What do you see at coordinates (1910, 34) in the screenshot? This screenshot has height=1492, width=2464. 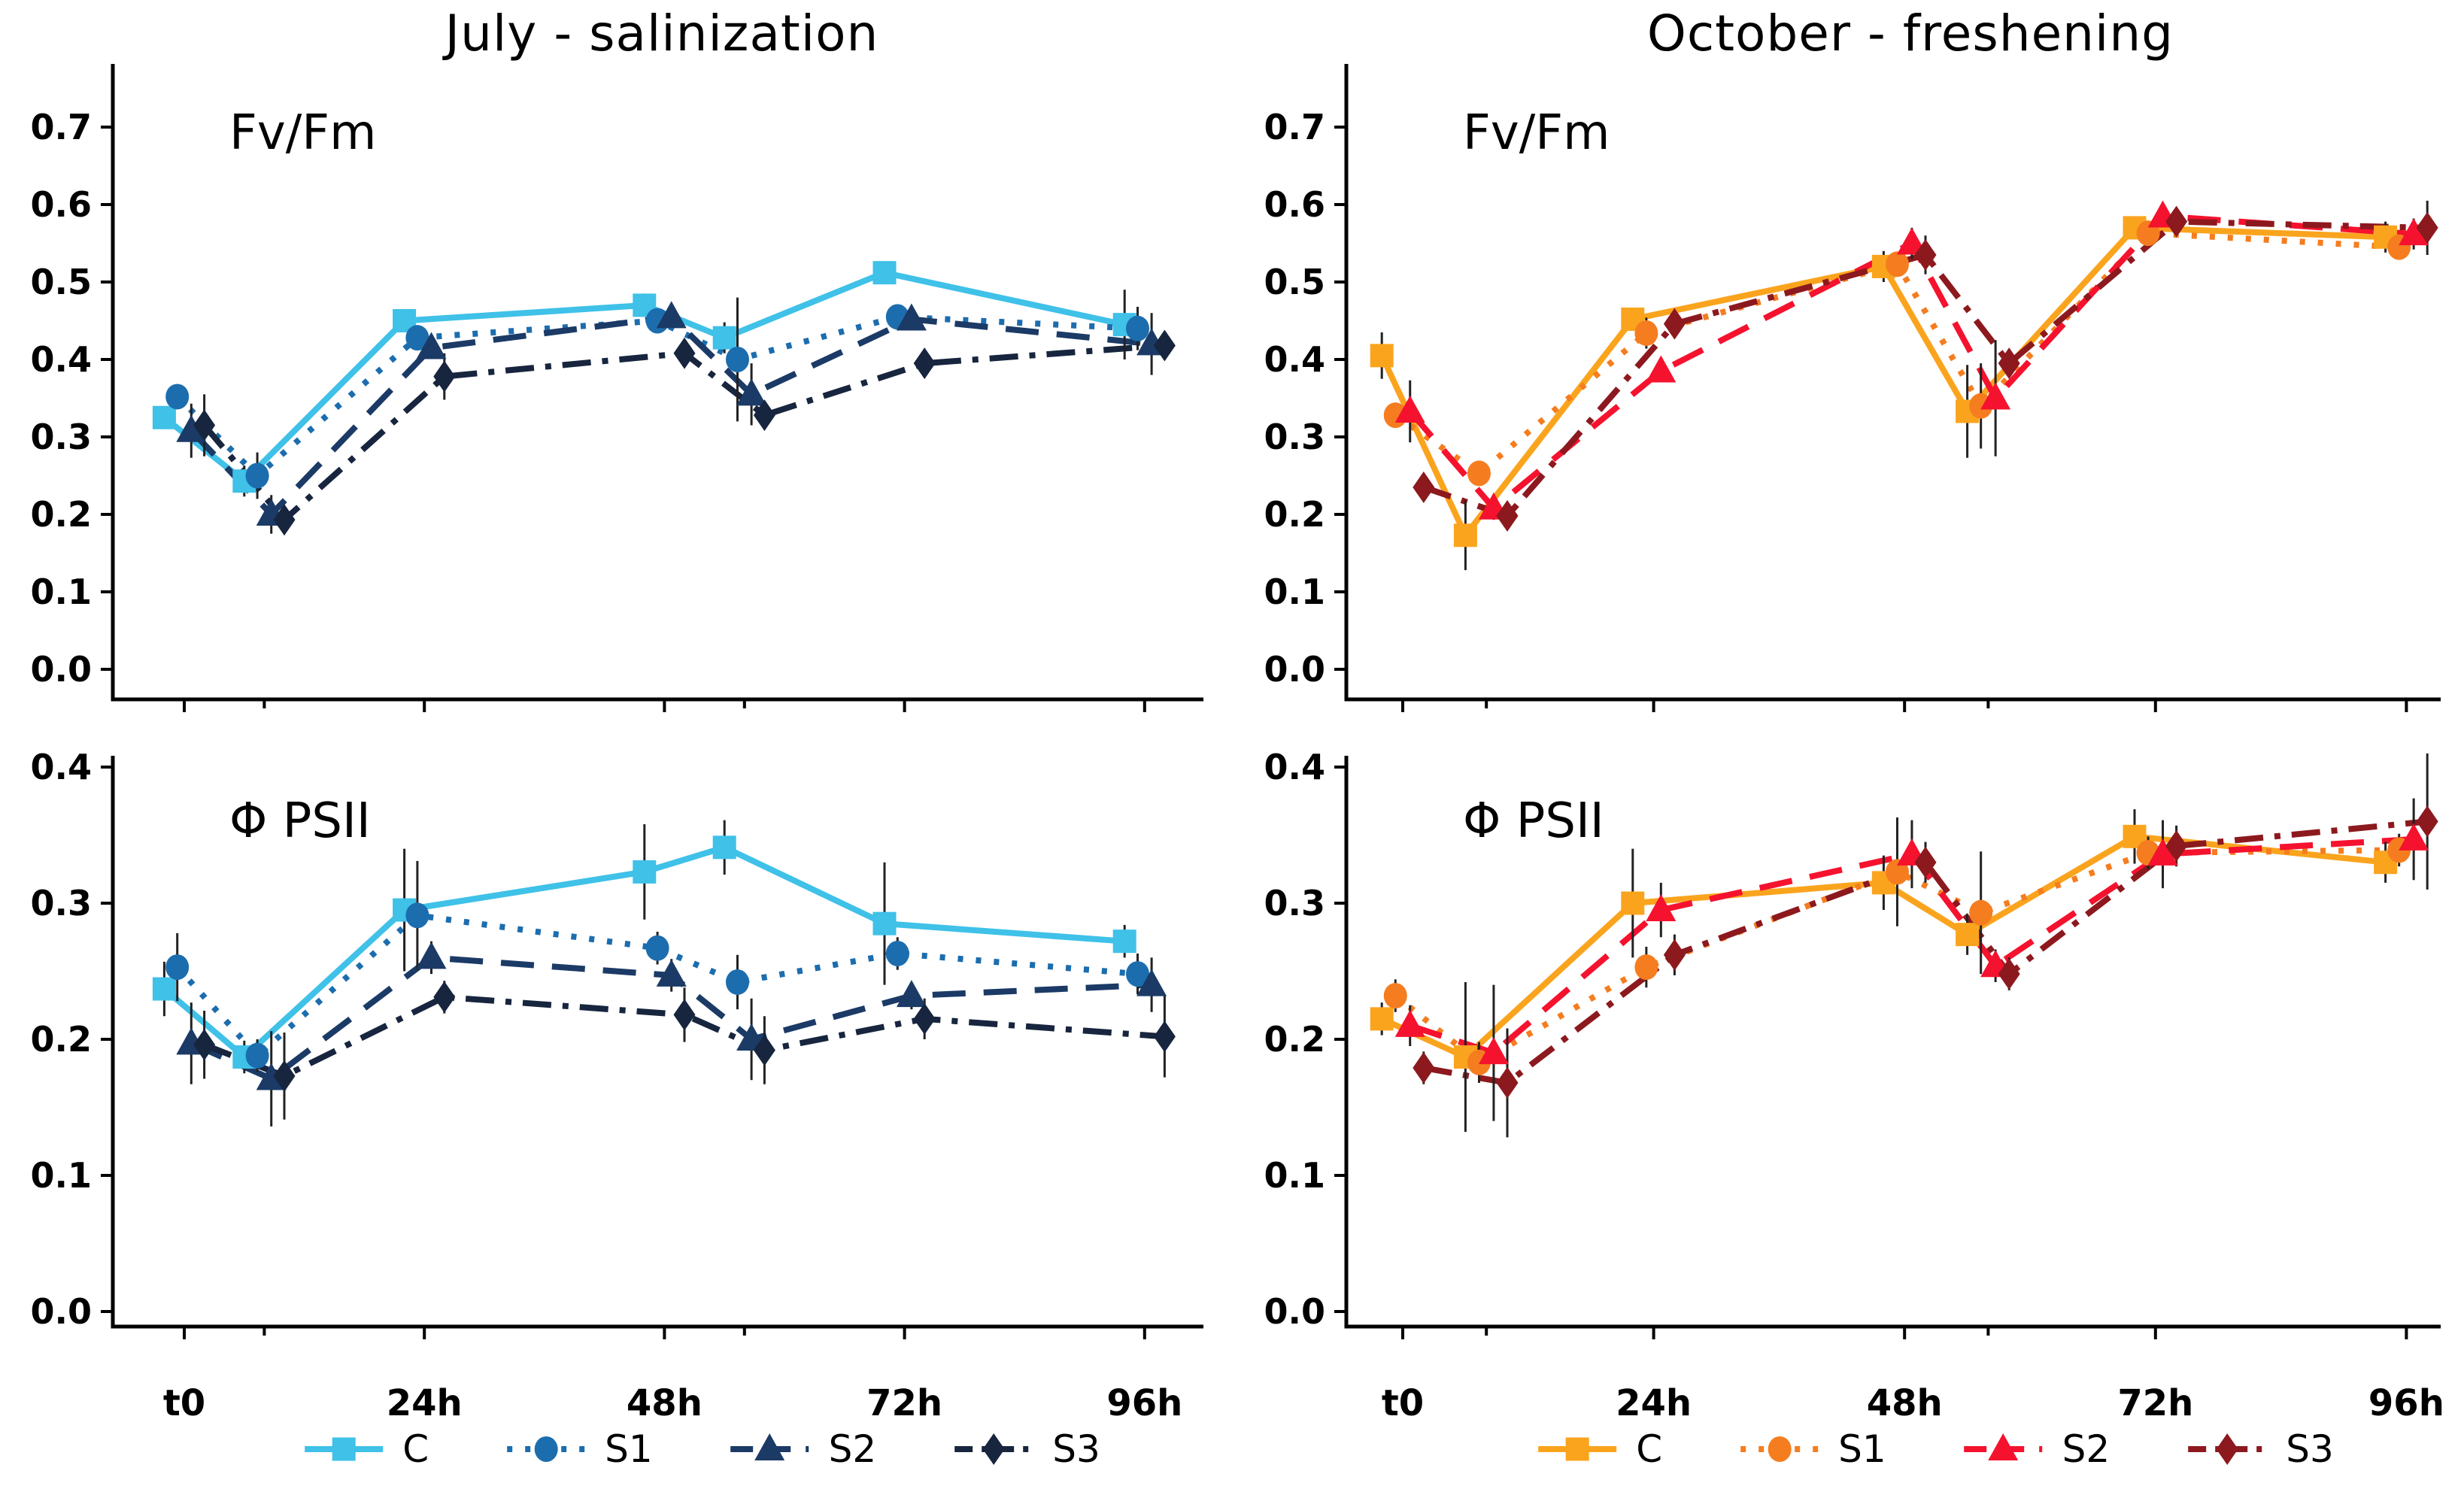 I see `title-october: October - freshening` at bounding box center [1910, 34].